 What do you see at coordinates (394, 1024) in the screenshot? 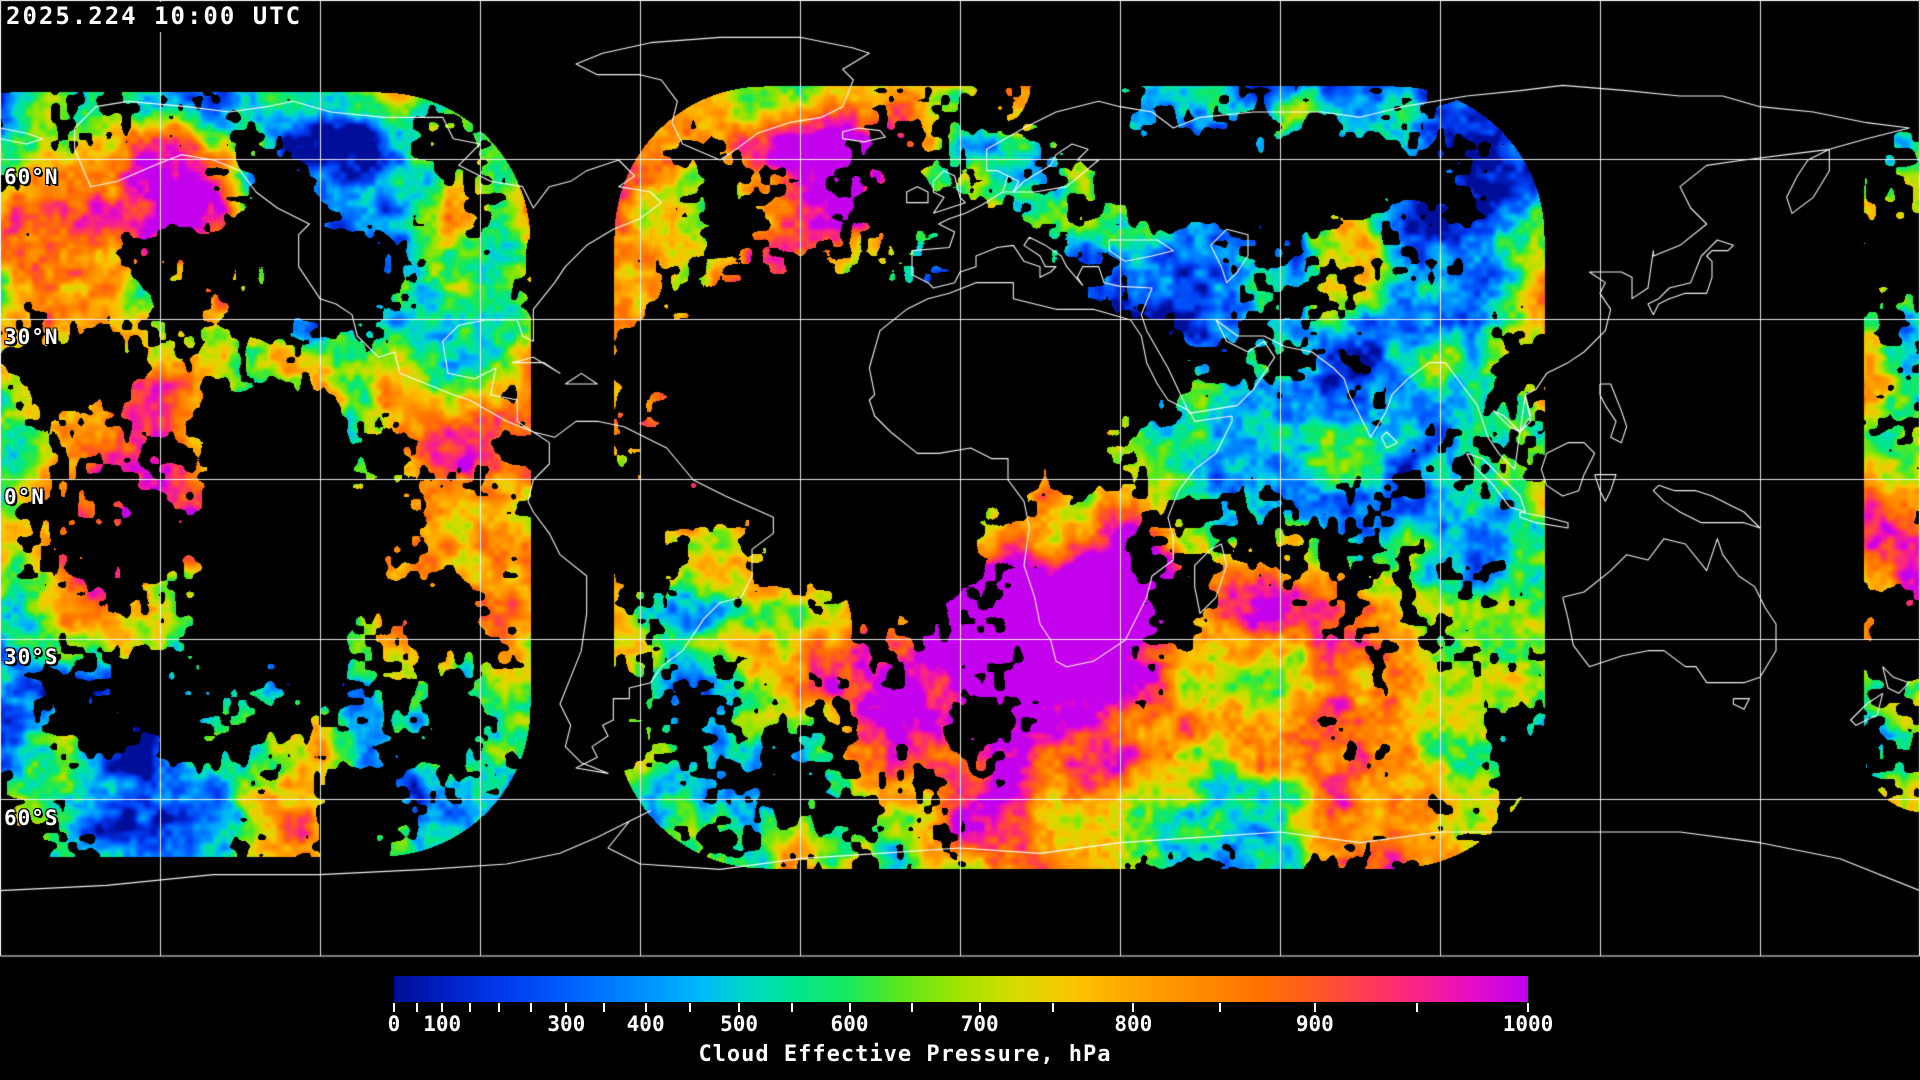
I see `colorbar-tick-label: 0` at bounding box center [394, 1024].